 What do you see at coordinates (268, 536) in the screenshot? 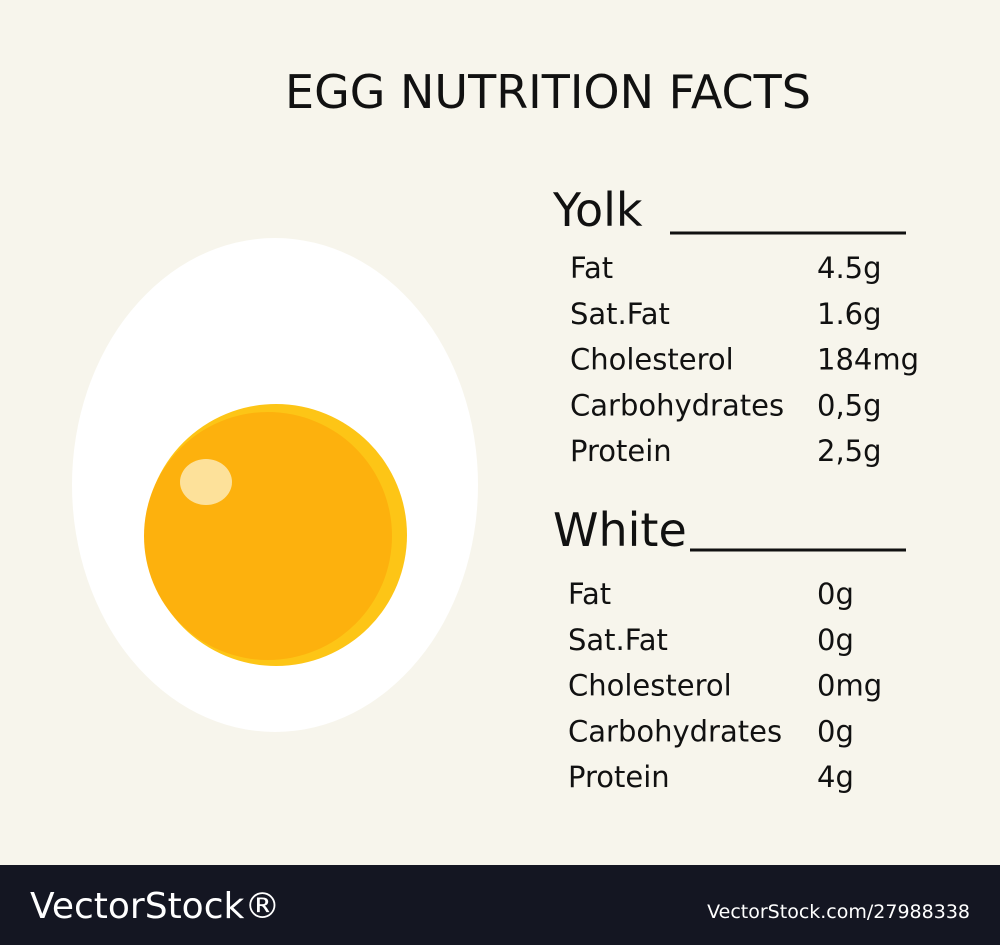
I see `yolk` at bounding box center [268, 536].